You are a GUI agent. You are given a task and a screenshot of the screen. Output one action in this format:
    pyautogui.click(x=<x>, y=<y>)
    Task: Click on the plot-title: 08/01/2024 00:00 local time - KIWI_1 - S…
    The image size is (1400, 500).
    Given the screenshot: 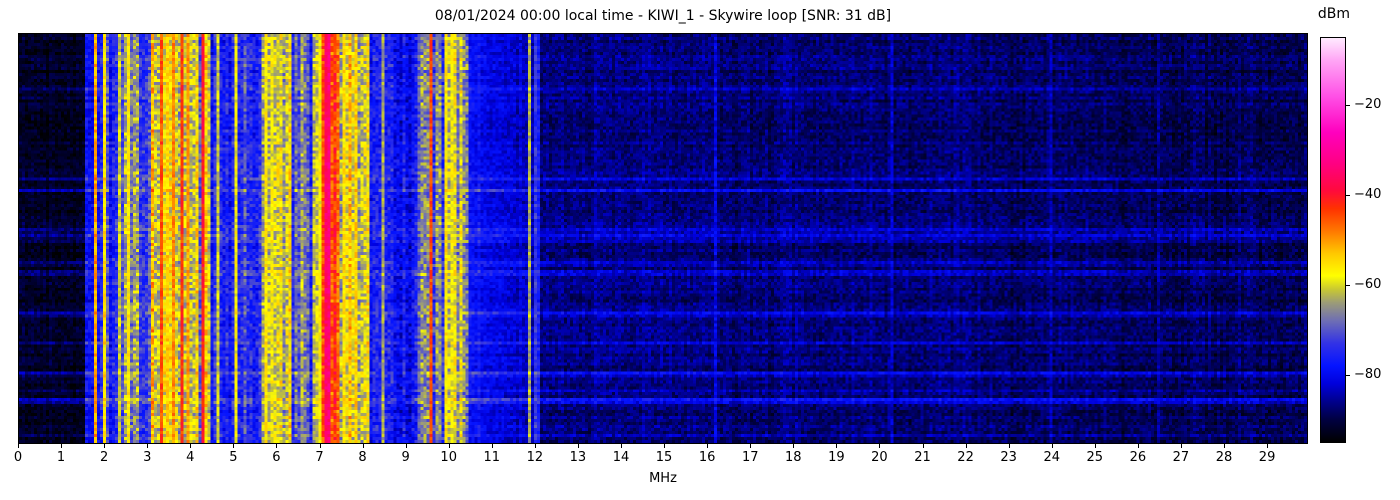 What is the action you would take?
    pyautogui.click(x=663, y=16)
    